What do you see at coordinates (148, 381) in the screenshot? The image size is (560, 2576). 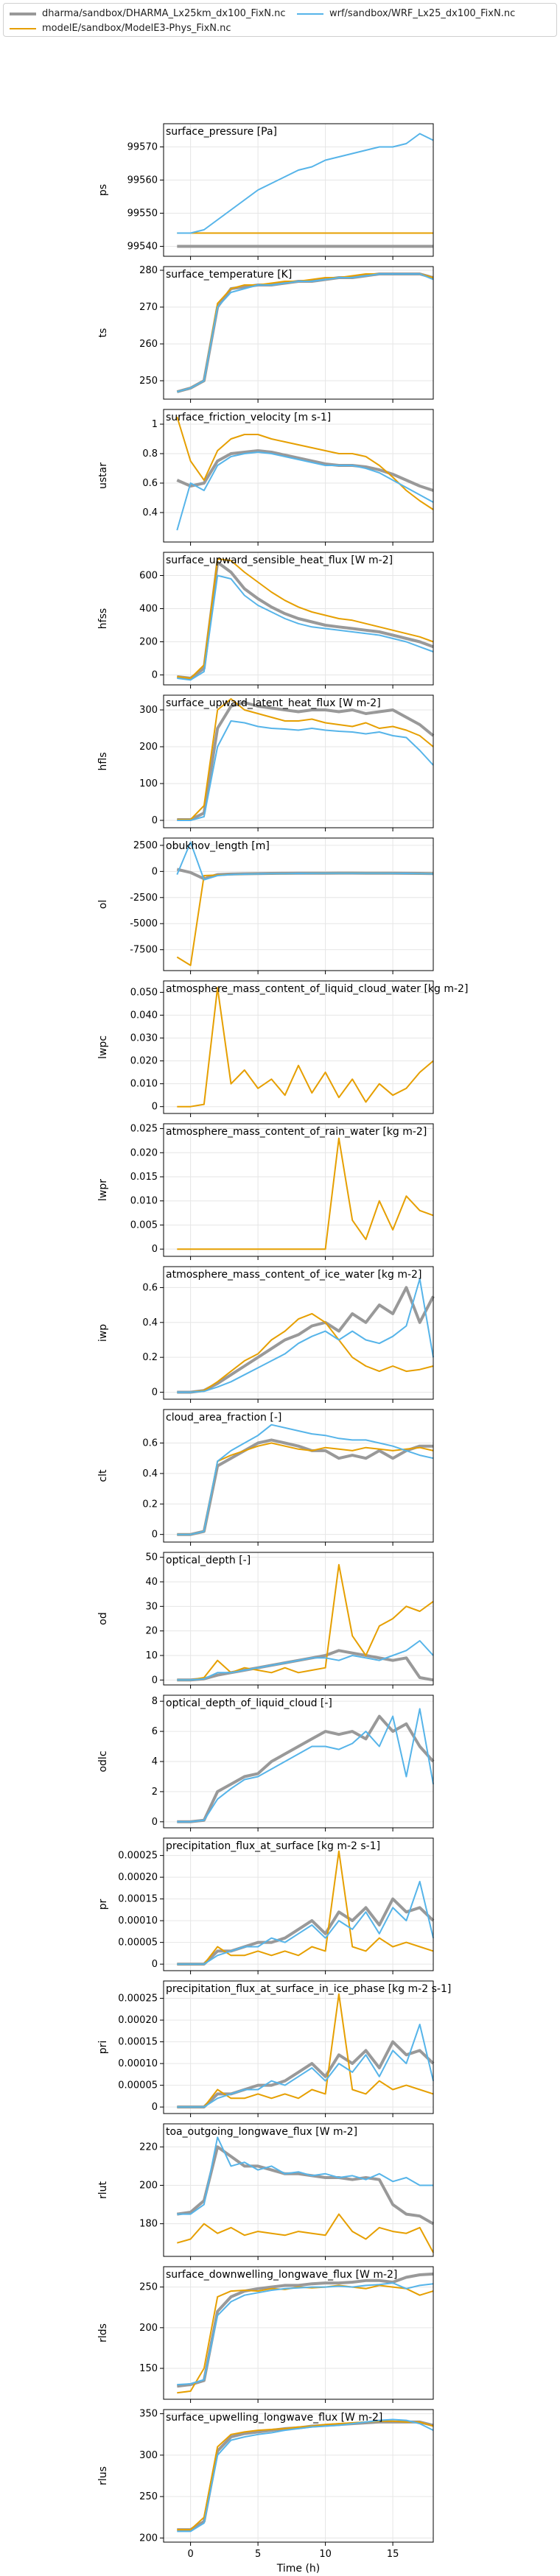 I see `y-tick-label: 250` at bounding box center [148, 381].